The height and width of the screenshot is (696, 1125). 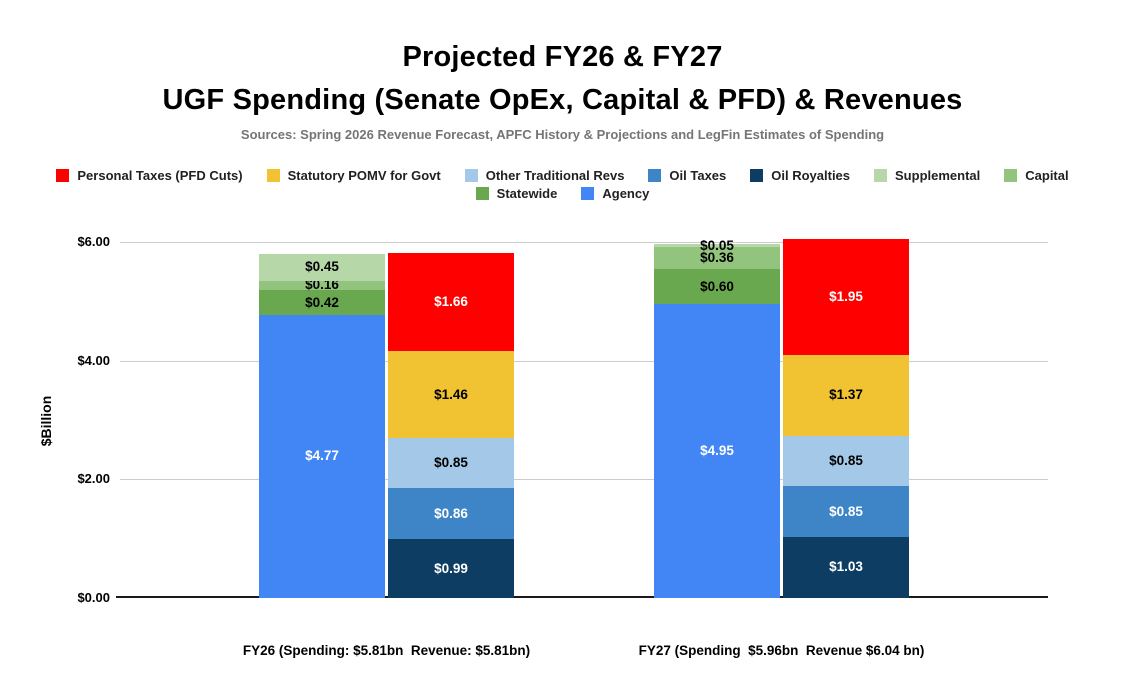 I want to click on bar-segment-value: $4.95, so click(x=717, y=451).